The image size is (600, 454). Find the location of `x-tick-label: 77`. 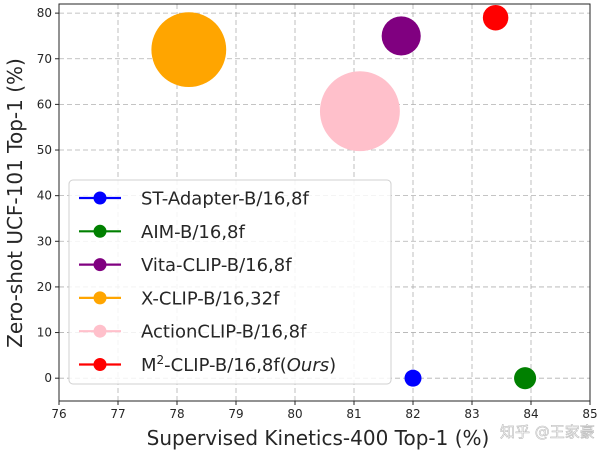

x-tick-label: 77 is located at coordinates (117, 414).